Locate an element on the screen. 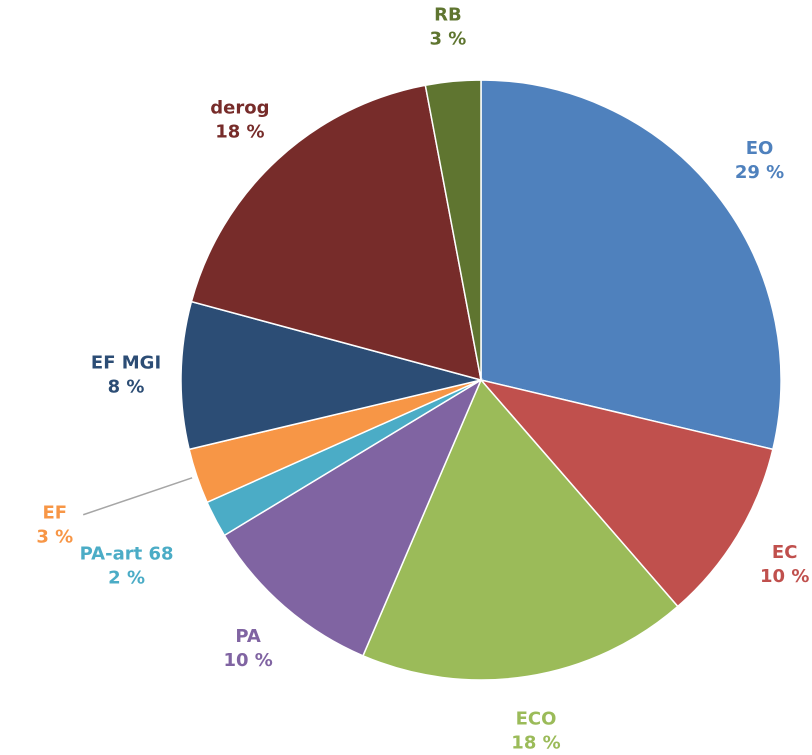 The height and width of the screenshot is (755, 812). category-label: EF is located at coordinates (54, 512).